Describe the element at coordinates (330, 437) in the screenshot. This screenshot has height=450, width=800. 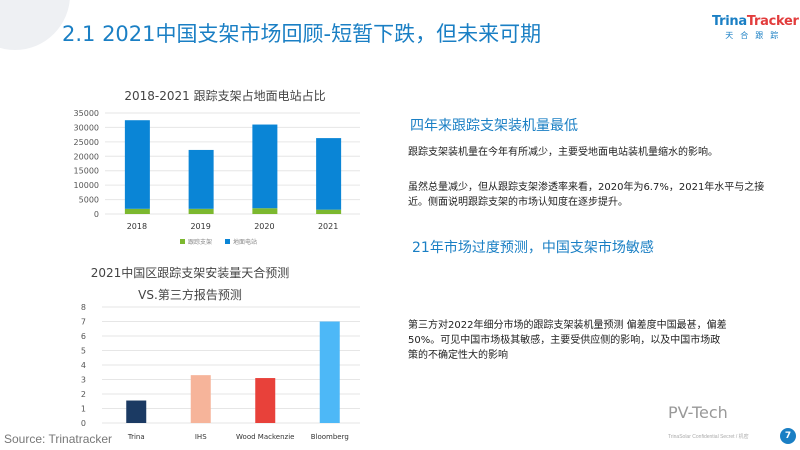
I see `x-tick-label: Bloomberg` at that location.